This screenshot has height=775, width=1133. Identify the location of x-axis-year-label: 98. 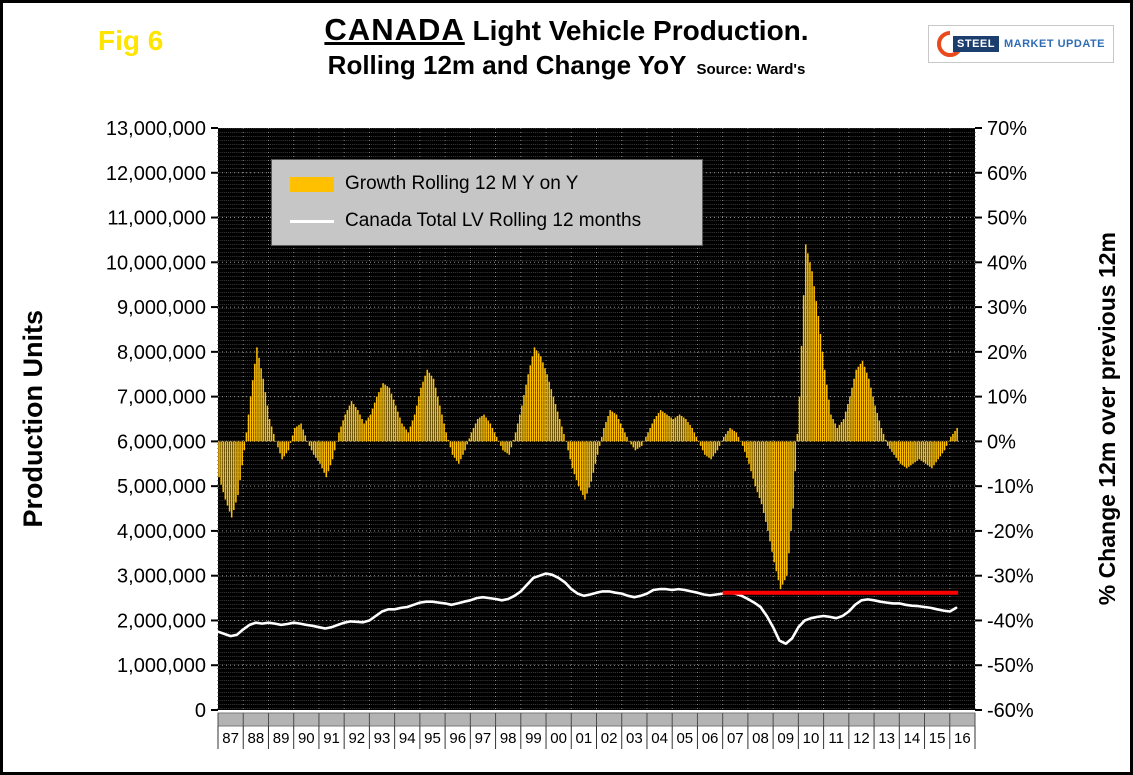
(508, 738).